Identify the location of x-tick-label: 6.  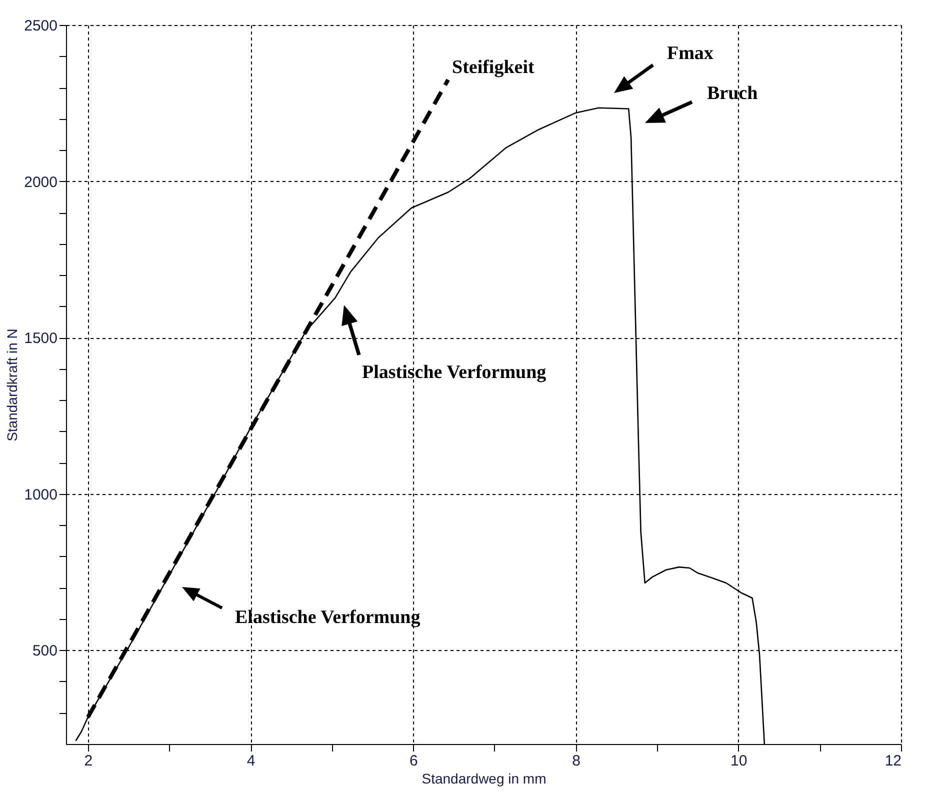
(414, 761).